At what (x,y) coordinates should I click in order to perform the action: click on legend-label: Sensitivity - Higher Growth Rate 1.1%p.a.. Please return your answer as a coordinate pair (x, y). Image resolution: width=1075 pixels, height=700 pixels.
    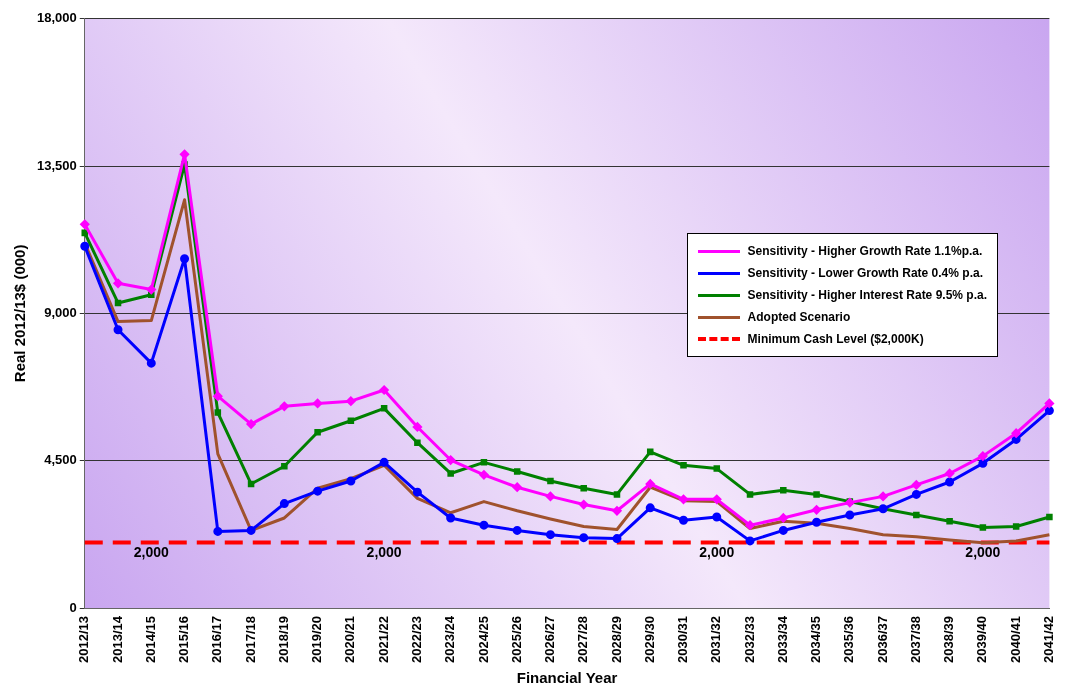
    Looking at the image, I should click on (865, 251).